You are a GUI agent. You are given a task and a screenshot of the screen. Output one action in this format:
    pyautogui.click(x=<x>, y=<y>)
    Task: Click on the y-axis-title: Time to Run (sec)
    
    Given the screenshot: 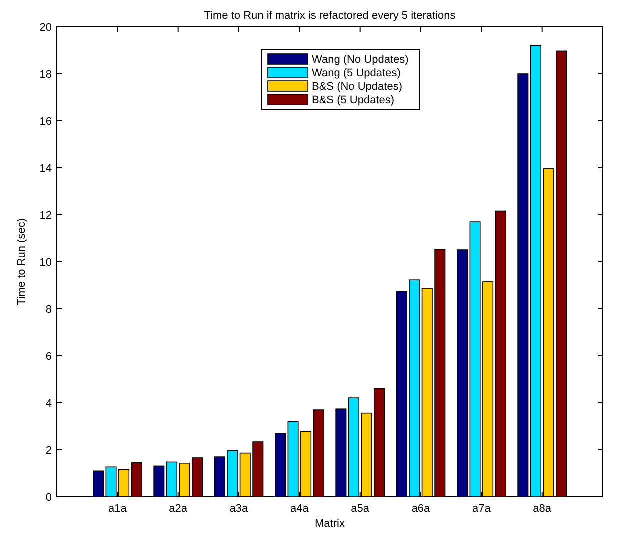 What is the action you would take?
    pyautogui.click(x=22, y=262)
    